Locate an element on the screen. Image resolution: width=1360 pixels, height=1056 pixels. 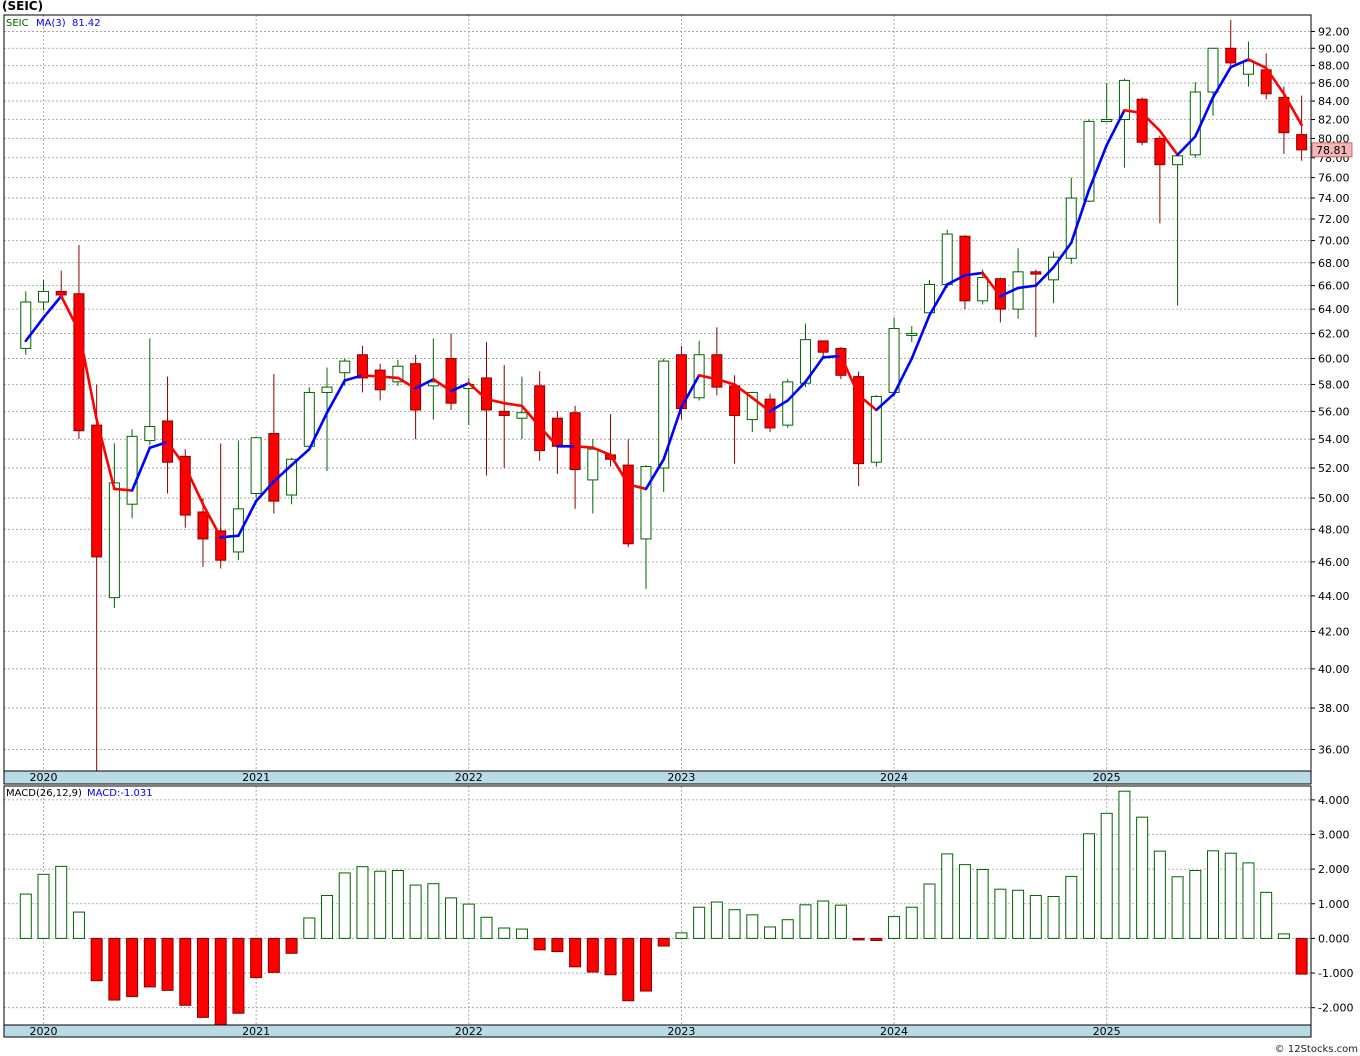
price-tick-label: 76.00 is located at coordinates (1334, 178).